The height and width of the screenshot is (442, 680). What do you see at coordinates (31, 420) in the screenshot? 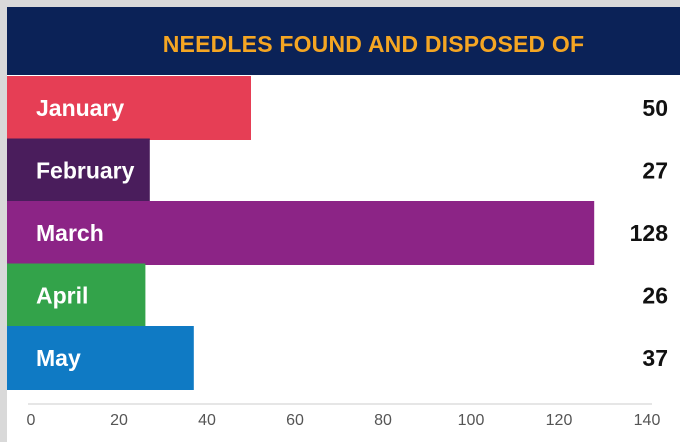
I see `x-tick-label-0: 0` at bounding box center [31, 420].